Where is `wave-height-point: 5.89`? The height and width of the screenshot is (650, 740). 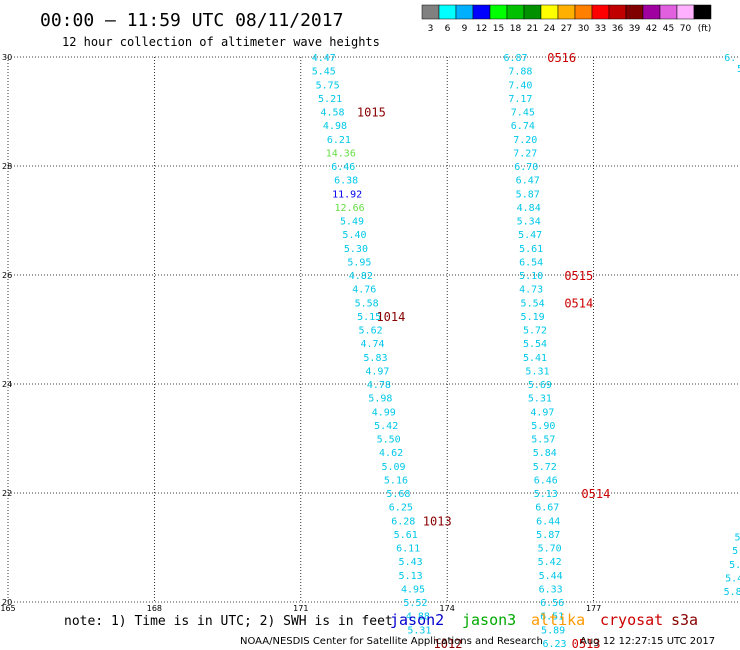
wave-height-point: 5.89 is located at coordinates (553, 630).